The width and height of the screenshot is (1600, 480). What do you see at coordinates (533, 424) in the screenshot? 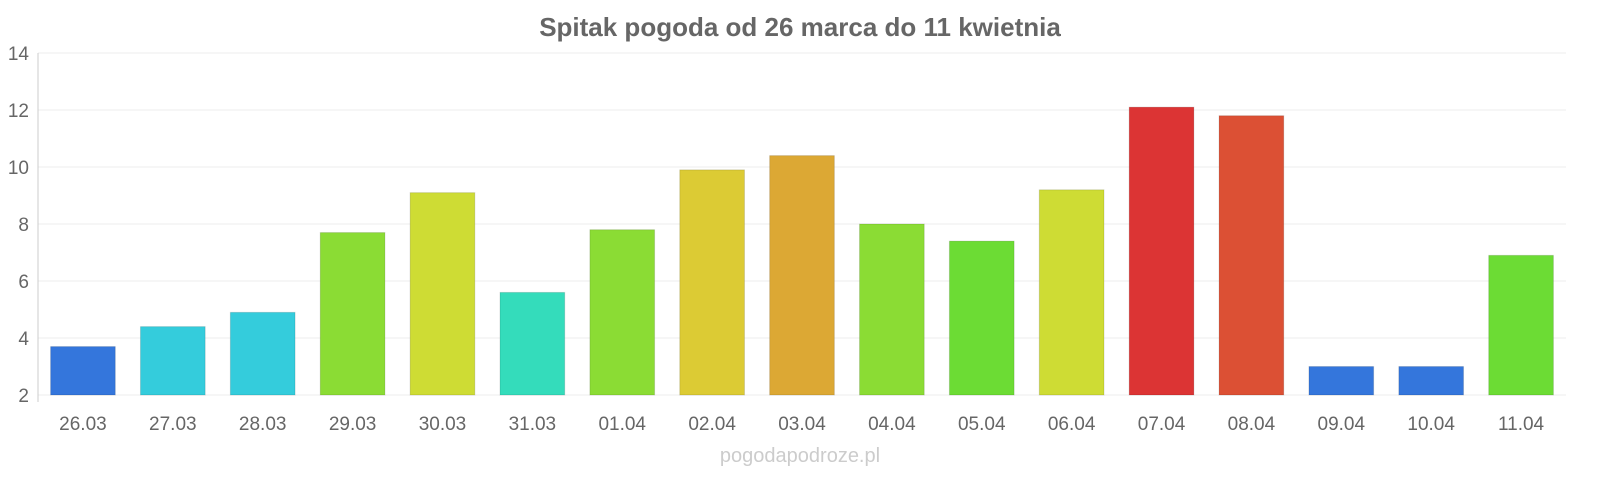
I see `x-tick-label: 31.03` at bounding box center [533, 424].